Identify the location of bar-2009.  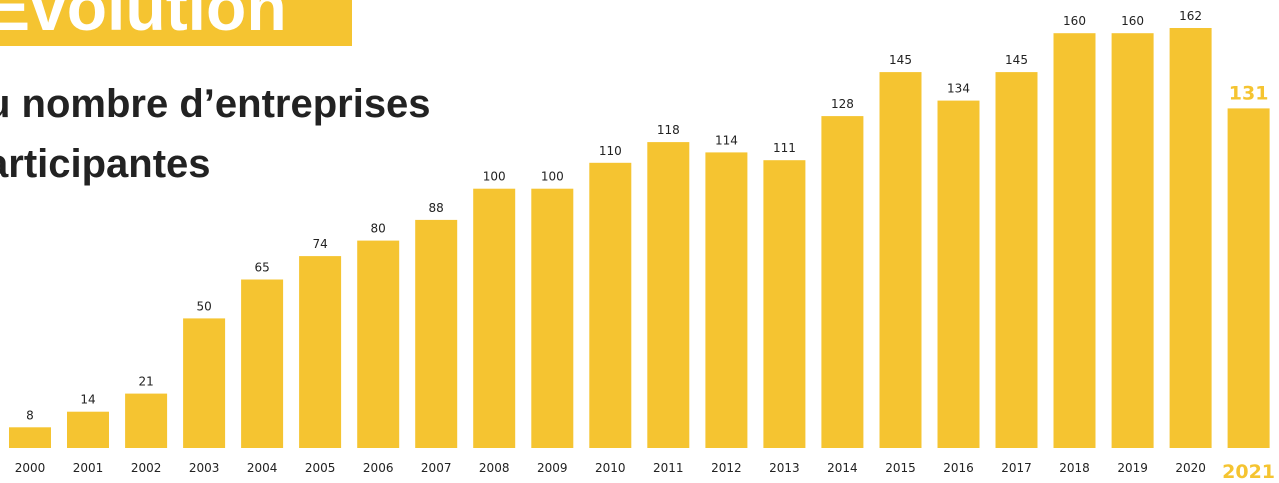
(552, 318).